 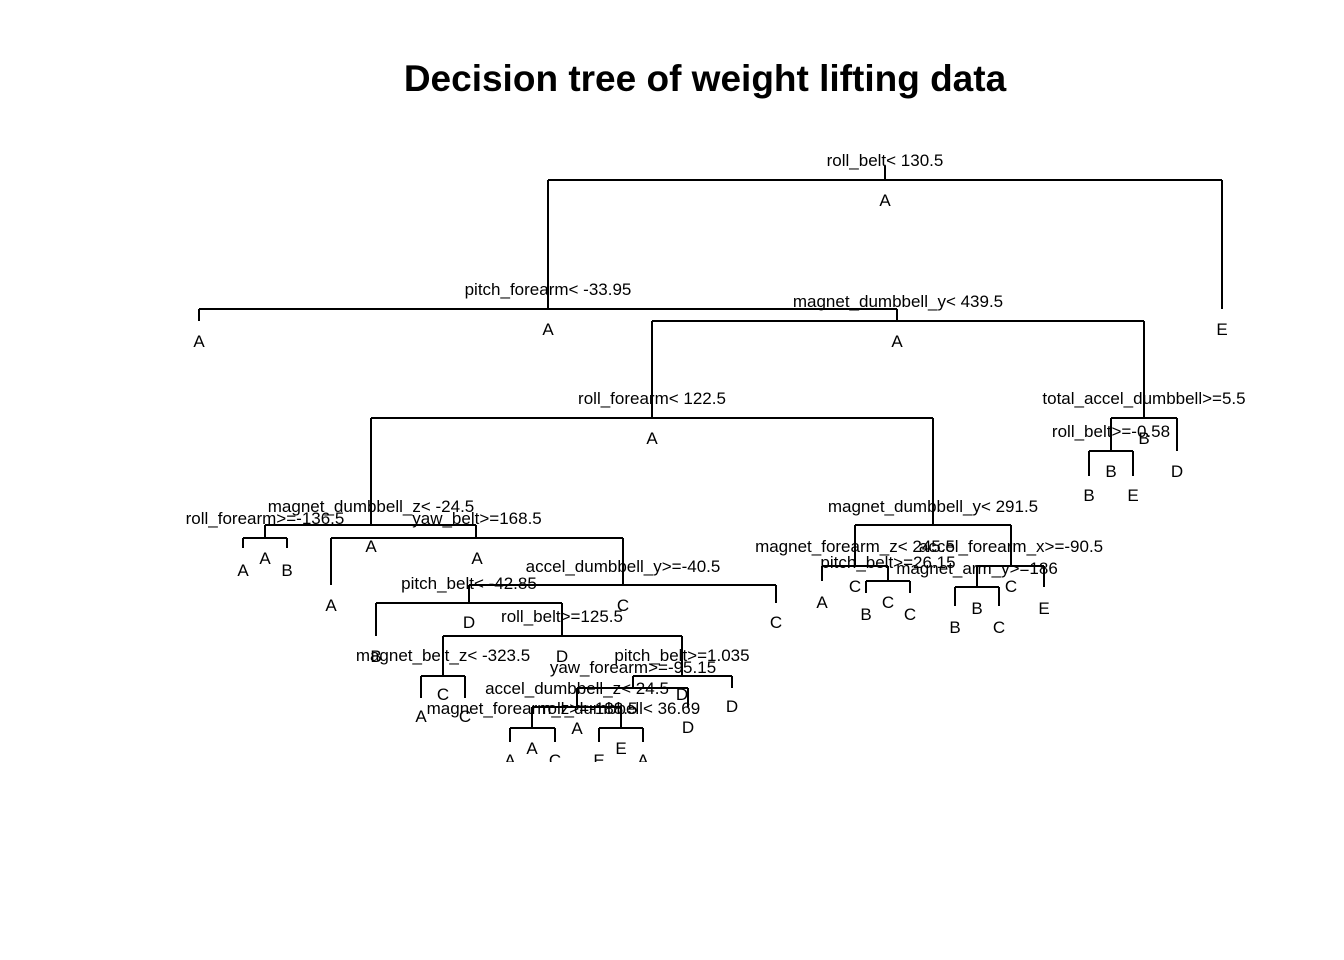 What do you see at coordinates (443, 655) in the screenshot?
I see `split-label: magnet_belt_z< -323.5` at bounding box center [443, 655].